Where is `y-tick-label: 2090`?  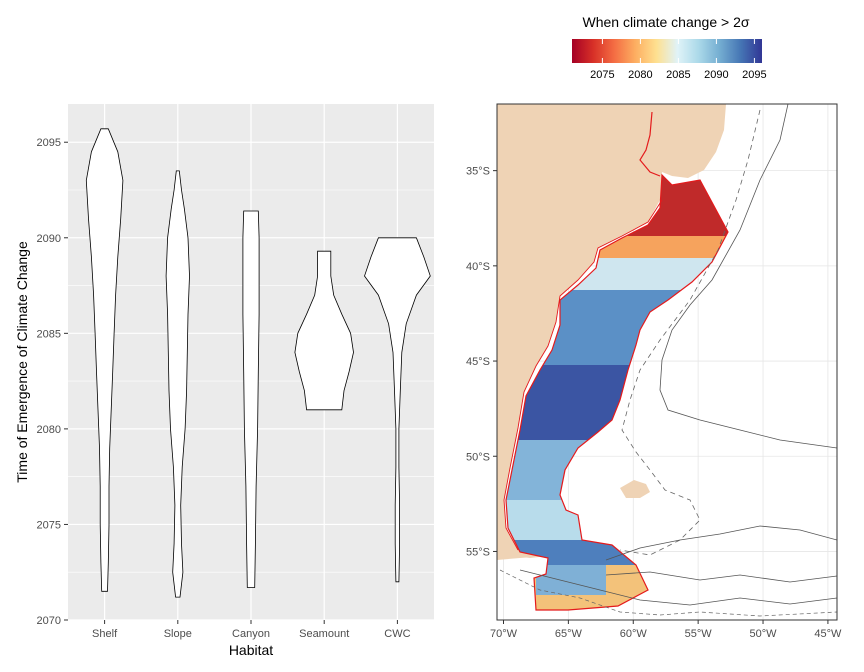 y-tick-label: 2090 is located at coordinates (49, 239).